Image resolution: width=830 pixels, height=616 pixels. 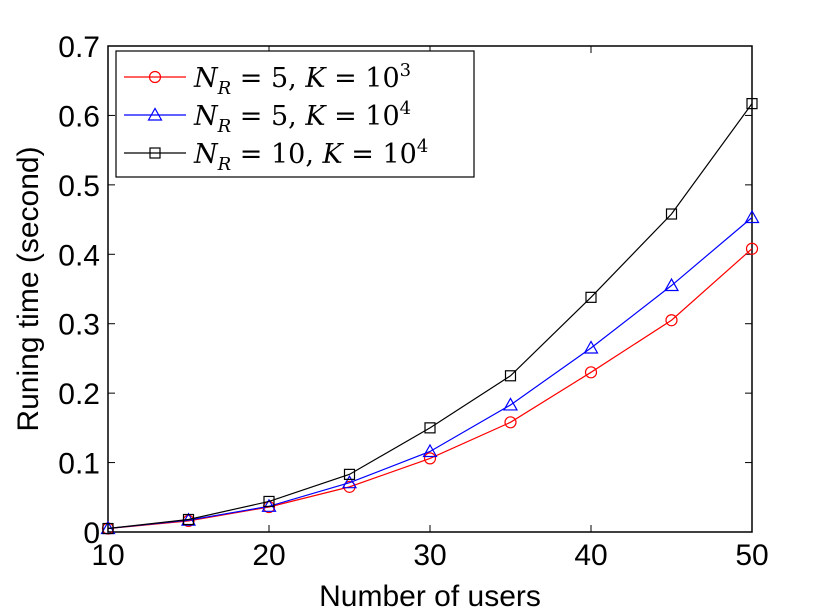 I want to click on legend-item-3: NR = 10, K = 104, so click(x=276, y=155).